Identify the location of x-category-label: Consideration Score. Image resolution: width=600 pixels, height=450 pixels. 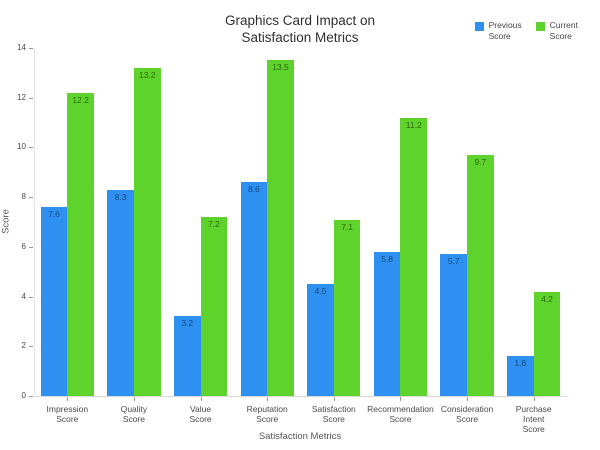
(467, 414).